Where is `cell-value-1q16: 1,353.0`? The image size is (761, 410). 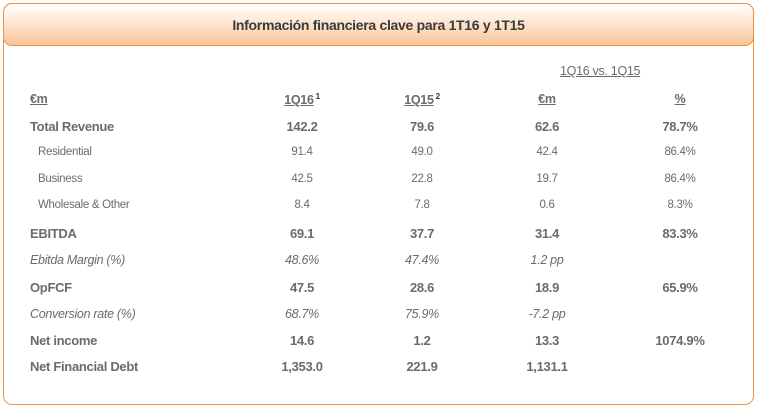 cell-value-1q16: 1,353.0 is located at coordinates (302, 366).